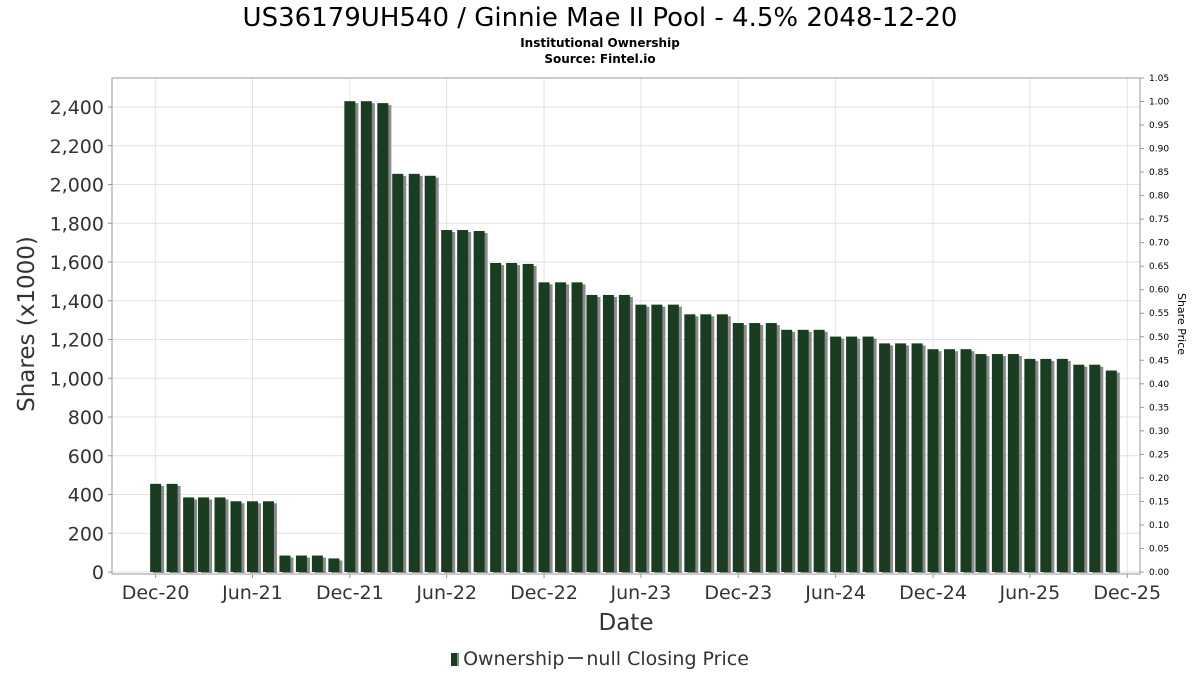 Image resolution: width=1200 pixels, height=675 pixels. I want to click on y-tick-label: 1,400, so click(77, 302).